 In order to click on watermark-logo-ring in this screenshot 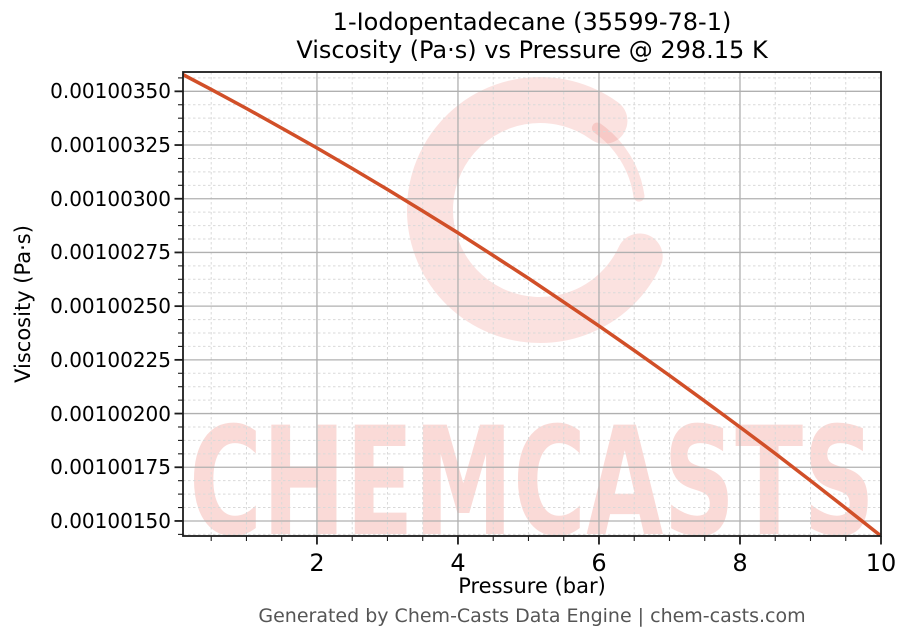, I will do `click(540, 210)`.